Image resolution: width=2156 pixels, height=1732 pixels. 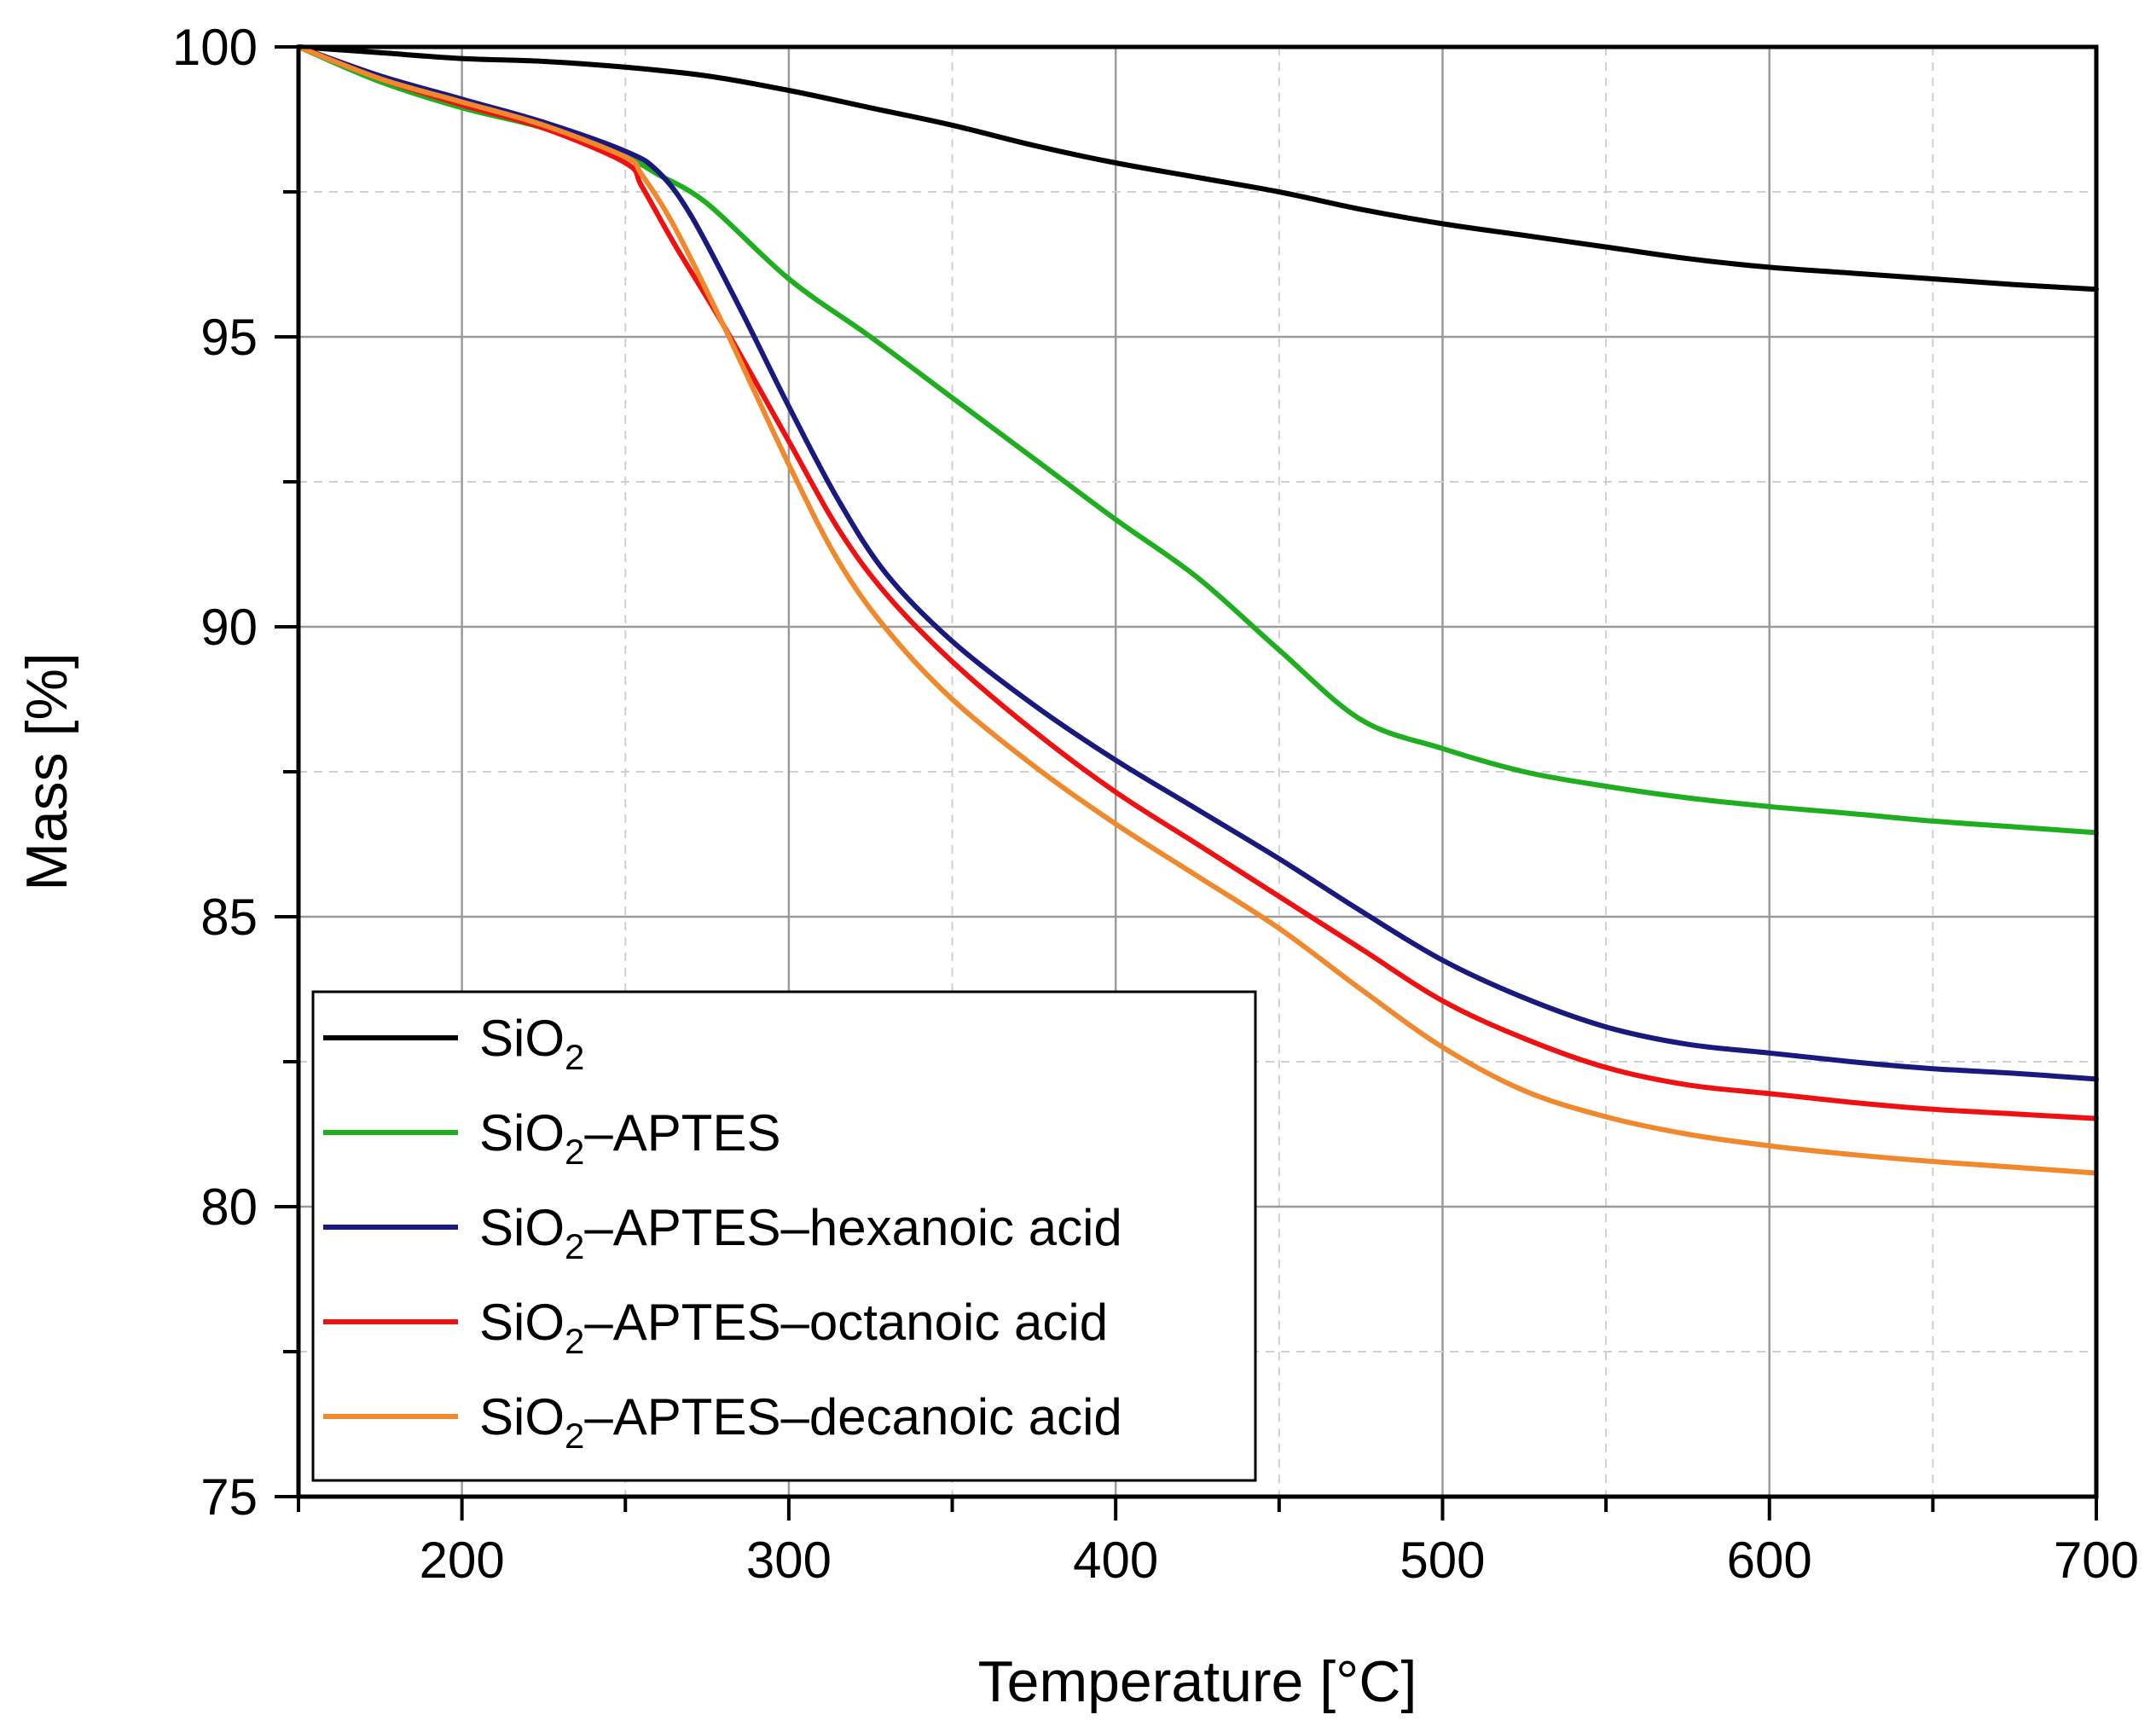 I want to click on x-tick-label: 200, so click(x=462, y=1560).